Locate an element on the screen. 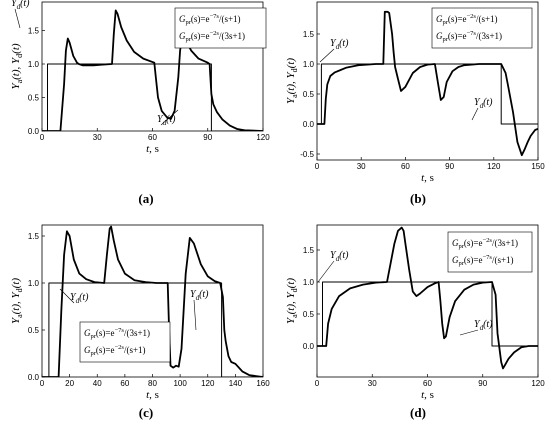 The image size is (550, 430). y-tick-label: -0.5 is located at coordinates (307, 154).